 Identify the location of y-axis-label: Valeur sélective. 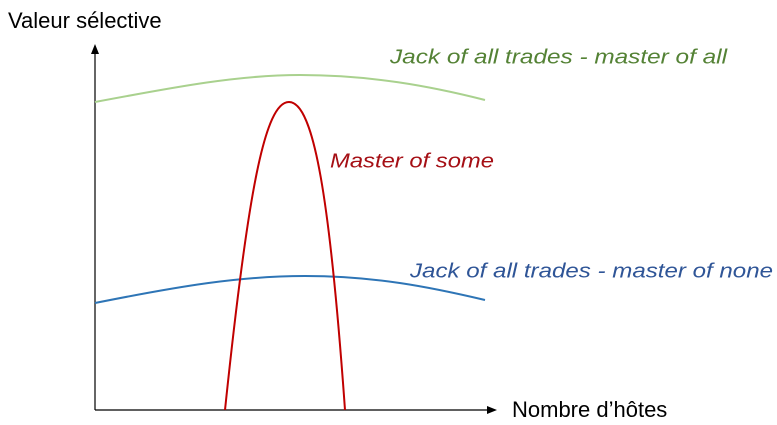
(85, 20).